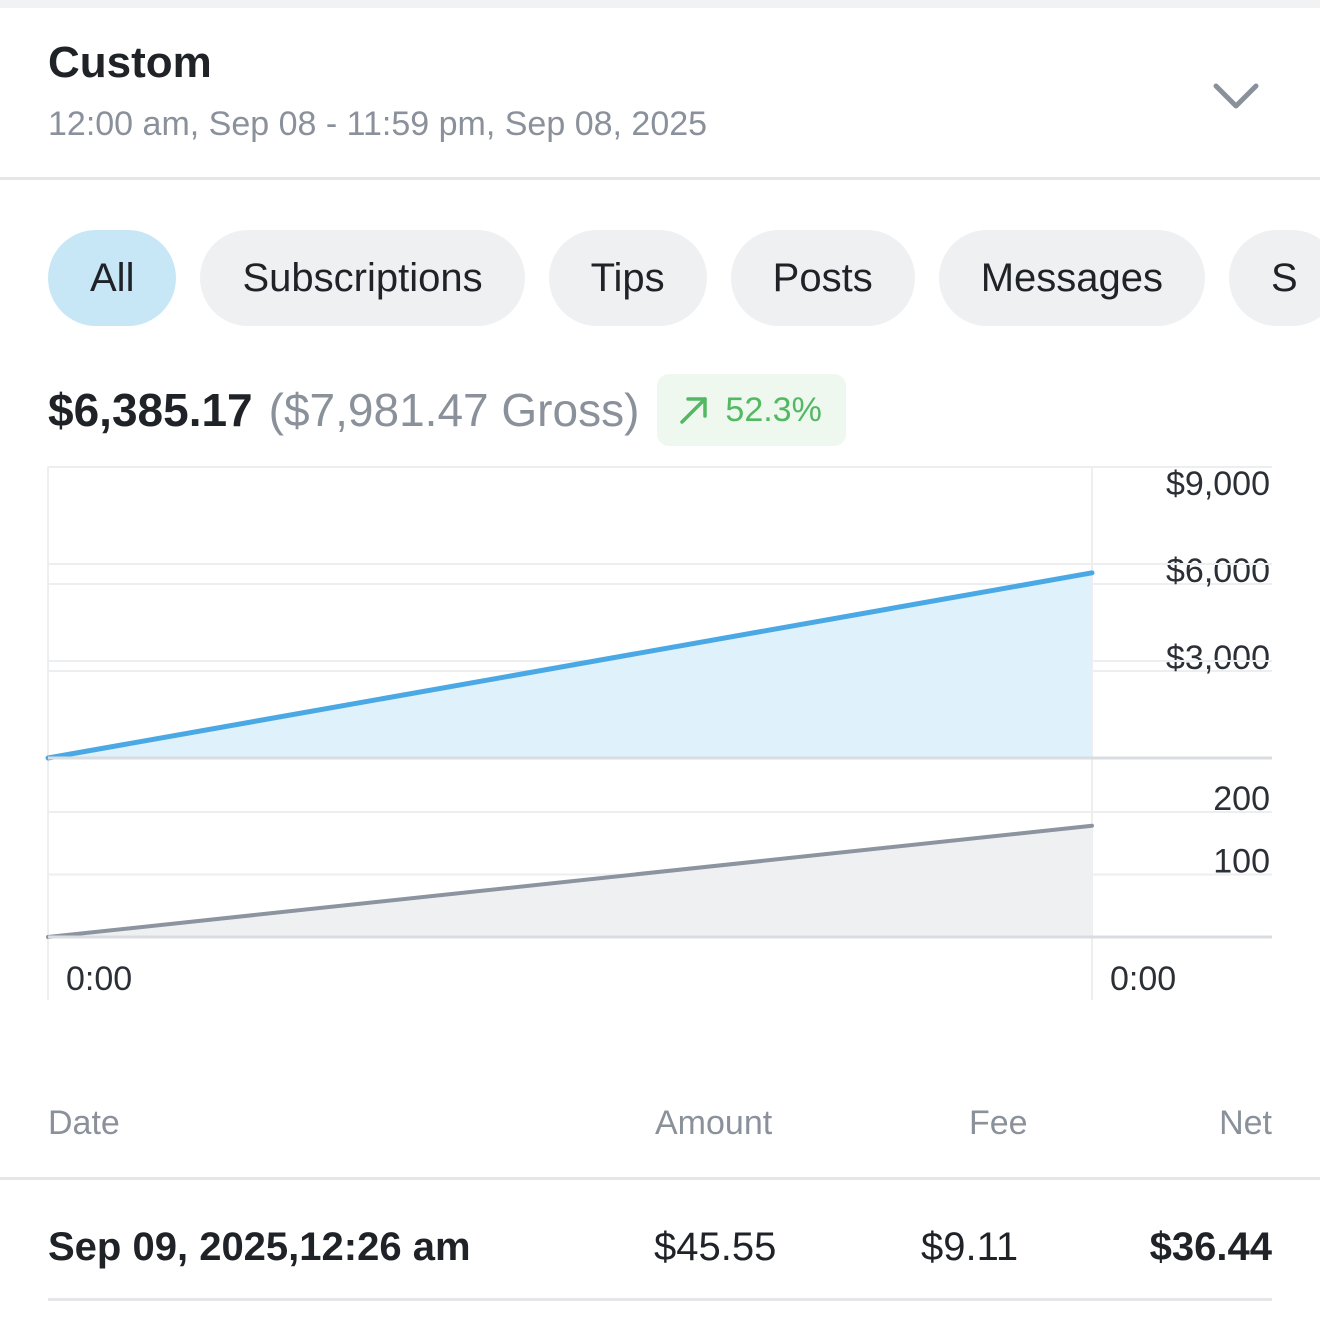 The height and width of the screenshot is (1320, 1320). I want to click on y-tick-label: 200, so click(1241, 799).